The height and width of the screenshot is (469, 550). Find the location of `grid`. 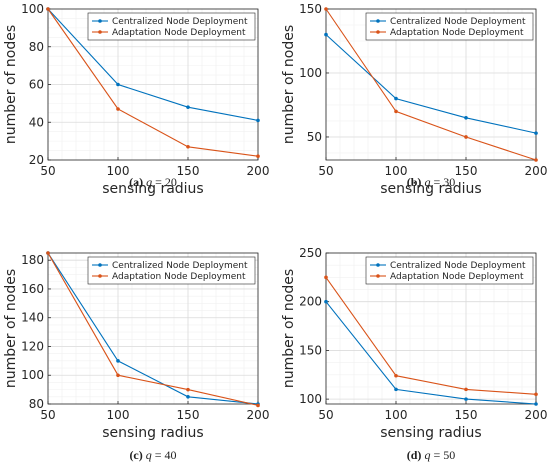

grid is located at coordinates (153, 328).